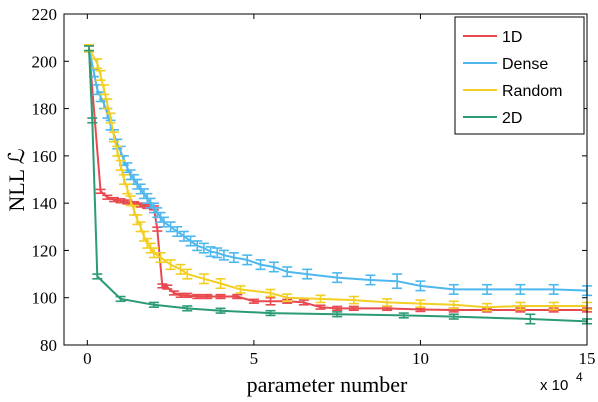 The height and width of the screenshot is (402, 598). I want to click on y-tick-label: 120, so click(45, 250).